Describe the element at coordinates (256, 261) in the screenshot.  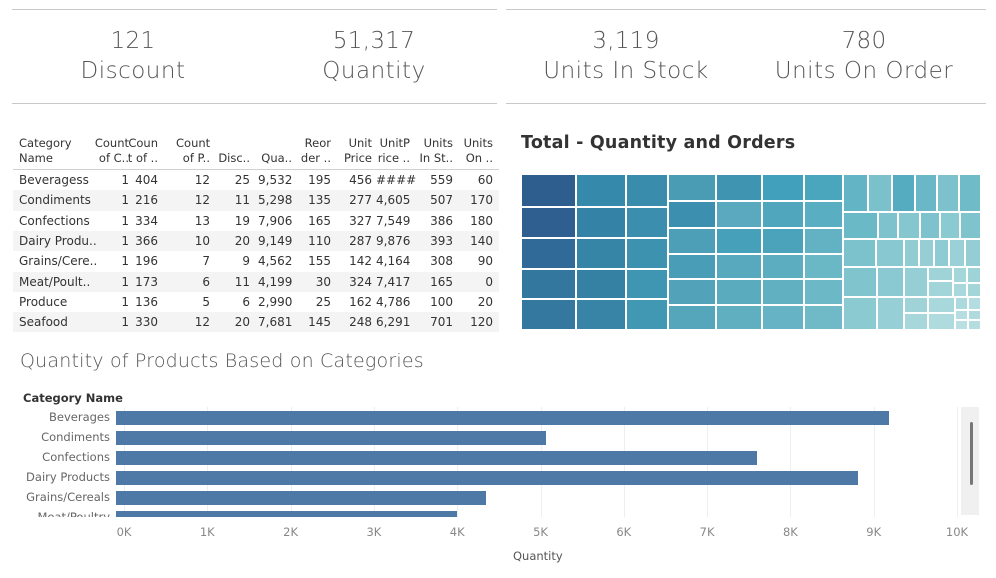
I see `table-row: Grains/Cere.. 1 196 7 9 4,562 155 142 4,164 308 90` at that location.